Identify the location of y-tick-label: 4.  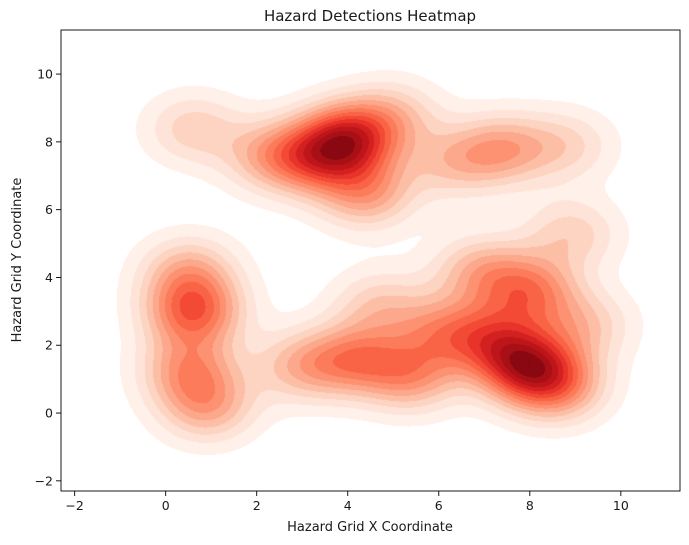
(49, 277).